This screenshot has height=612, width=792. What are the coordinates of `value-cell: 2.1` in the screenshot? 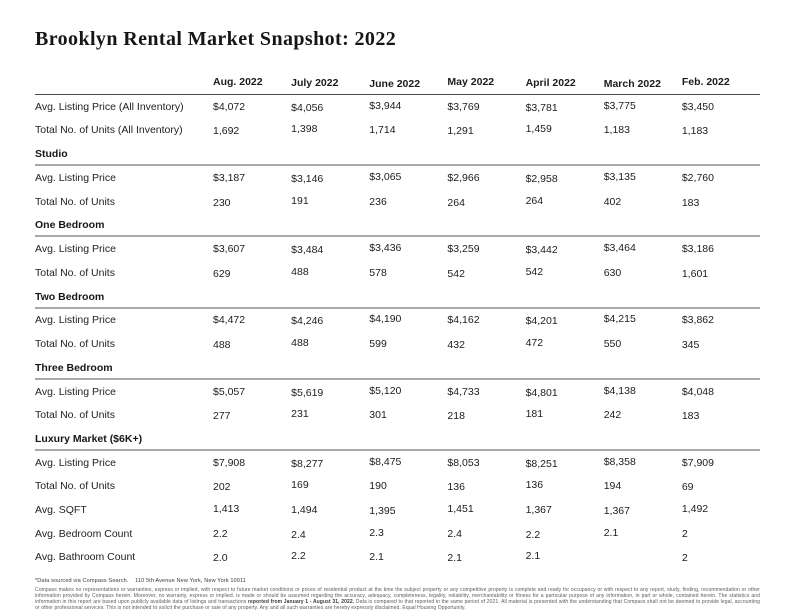 It's located at (376, 557).